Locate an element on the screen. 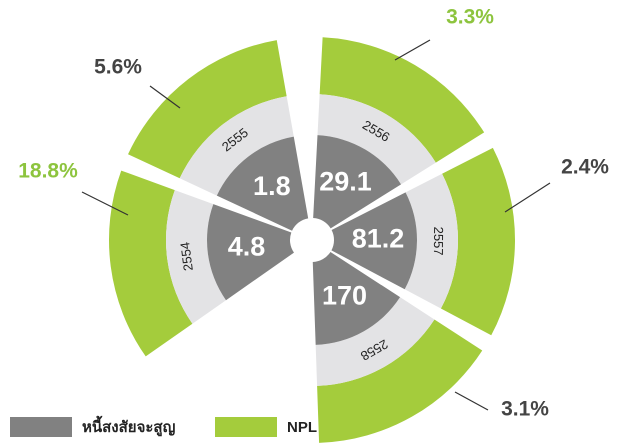 This screenshot has height=445, width=621. npl-label: 2.4% is located at coordinates (585, 167).